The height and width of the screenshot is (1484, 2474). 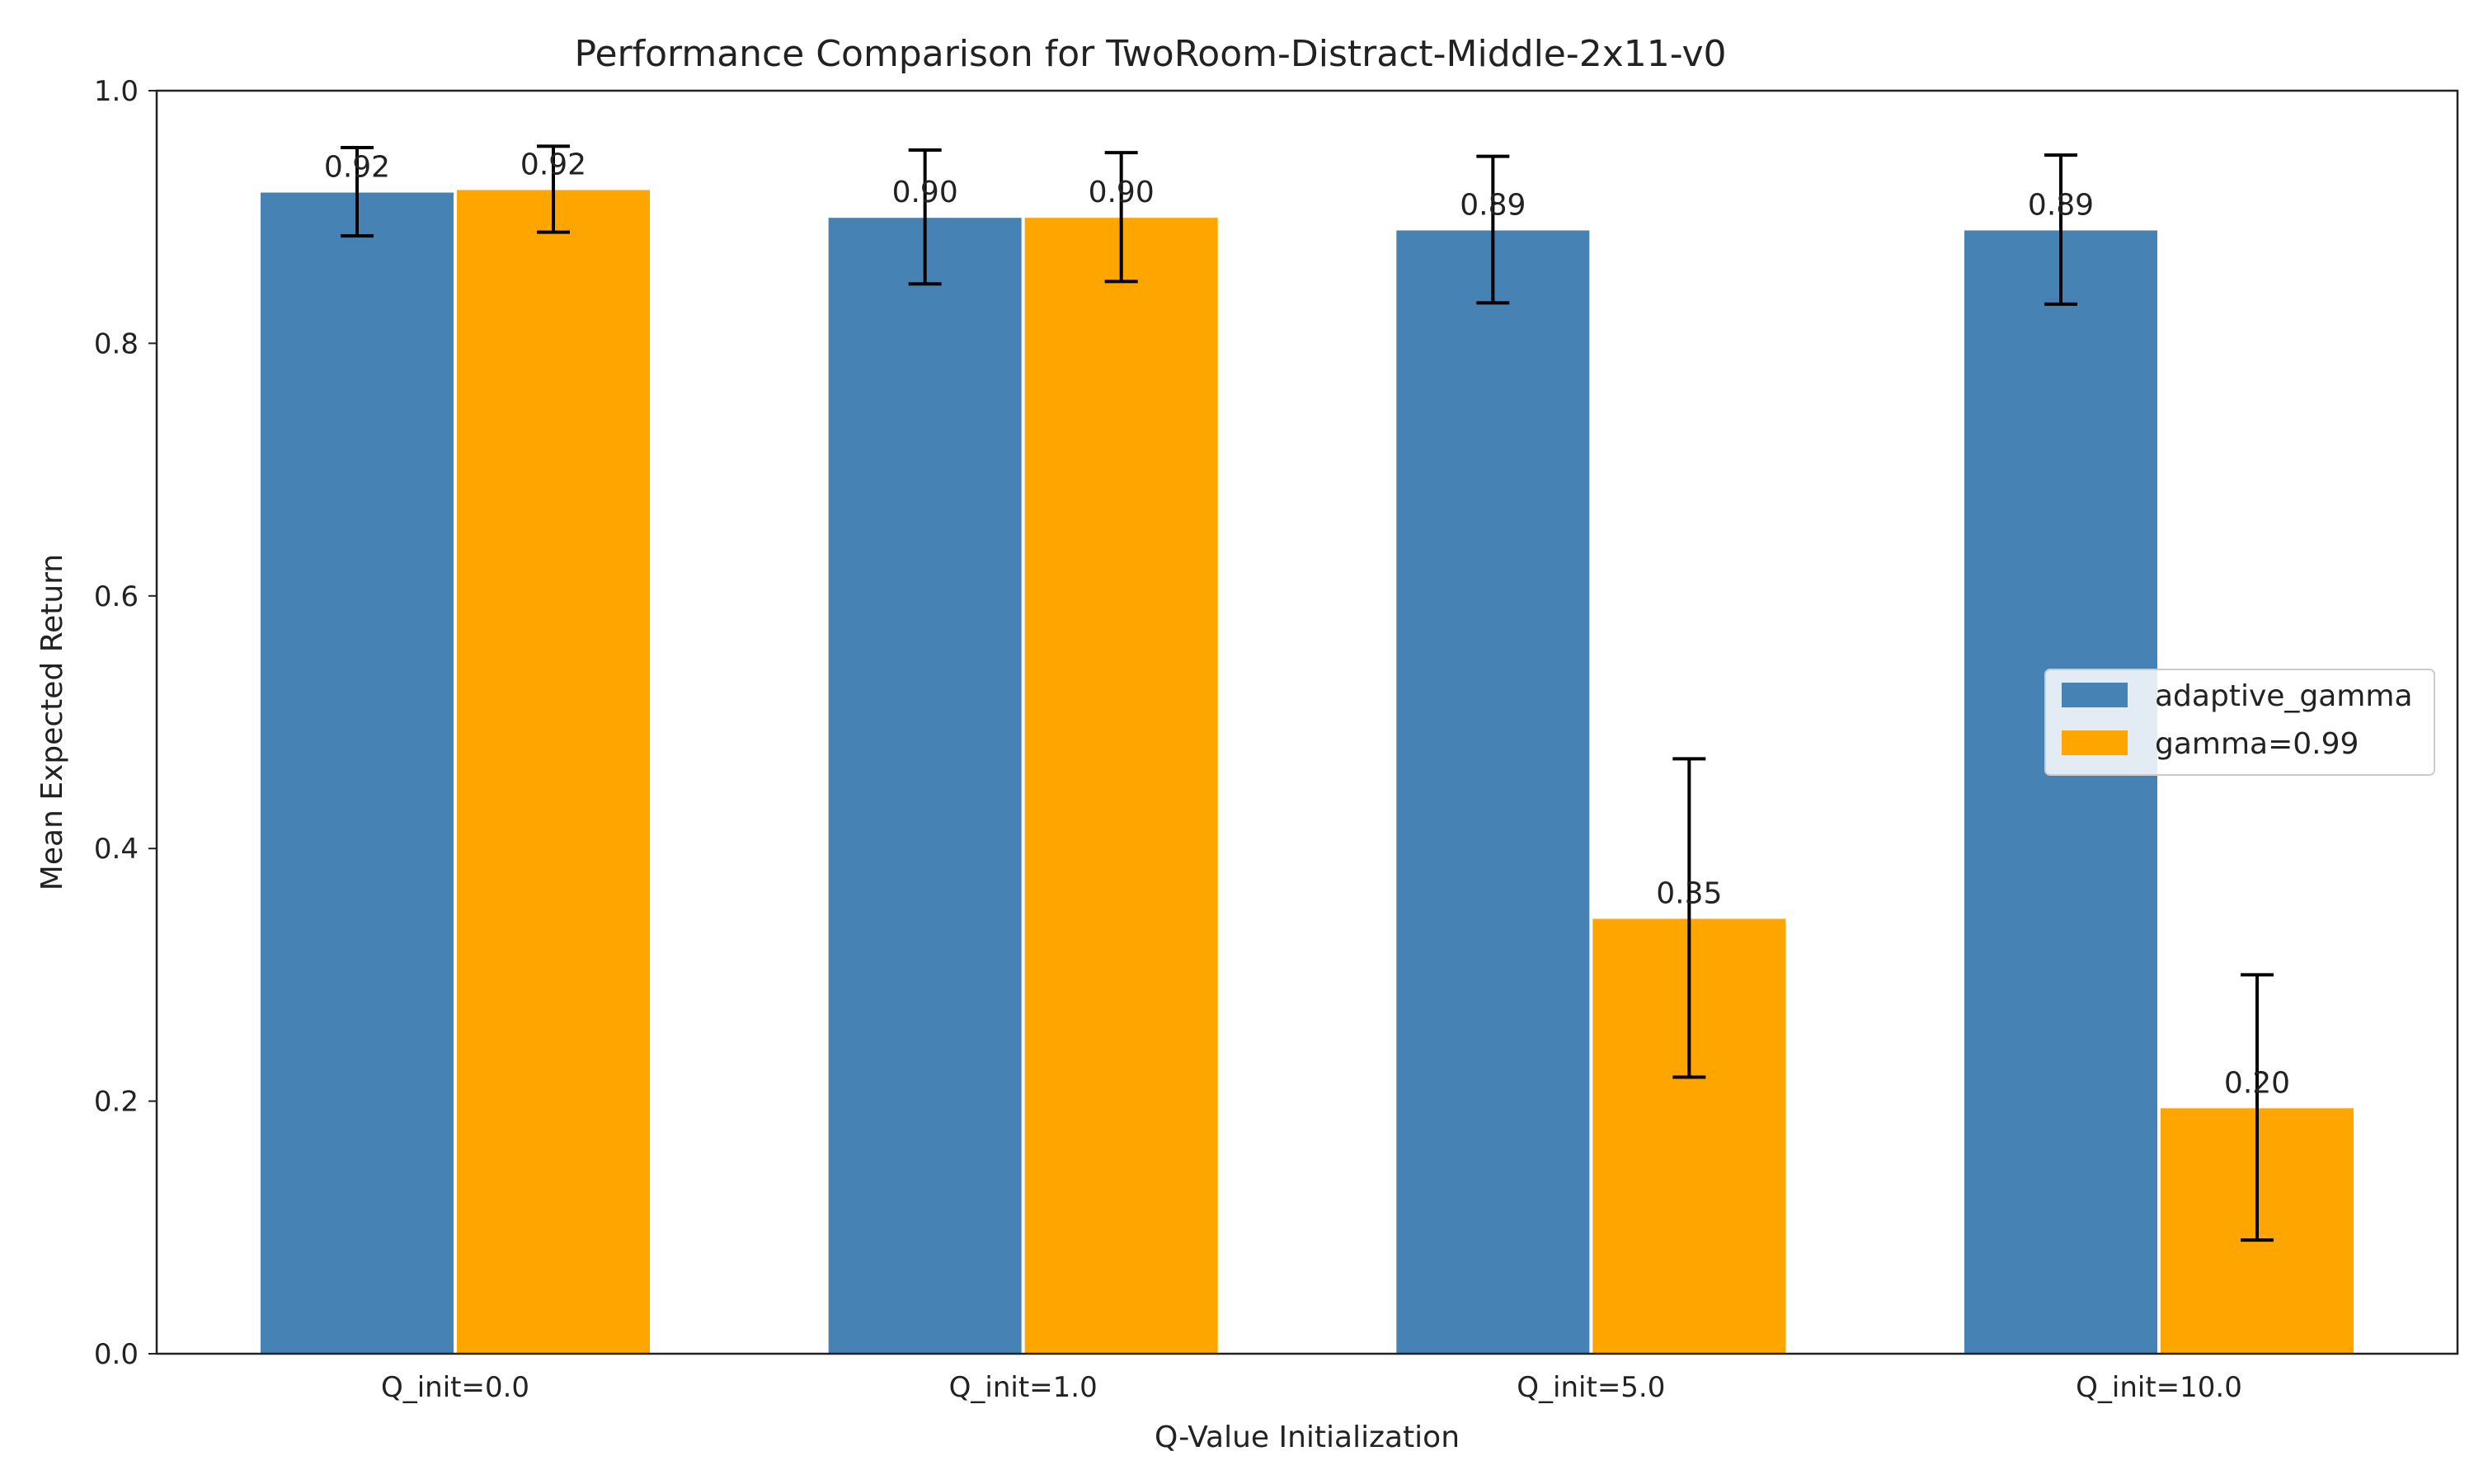 I want to click on x-tick-label: Q_init=10.0, so click(x=2159, y=1387).